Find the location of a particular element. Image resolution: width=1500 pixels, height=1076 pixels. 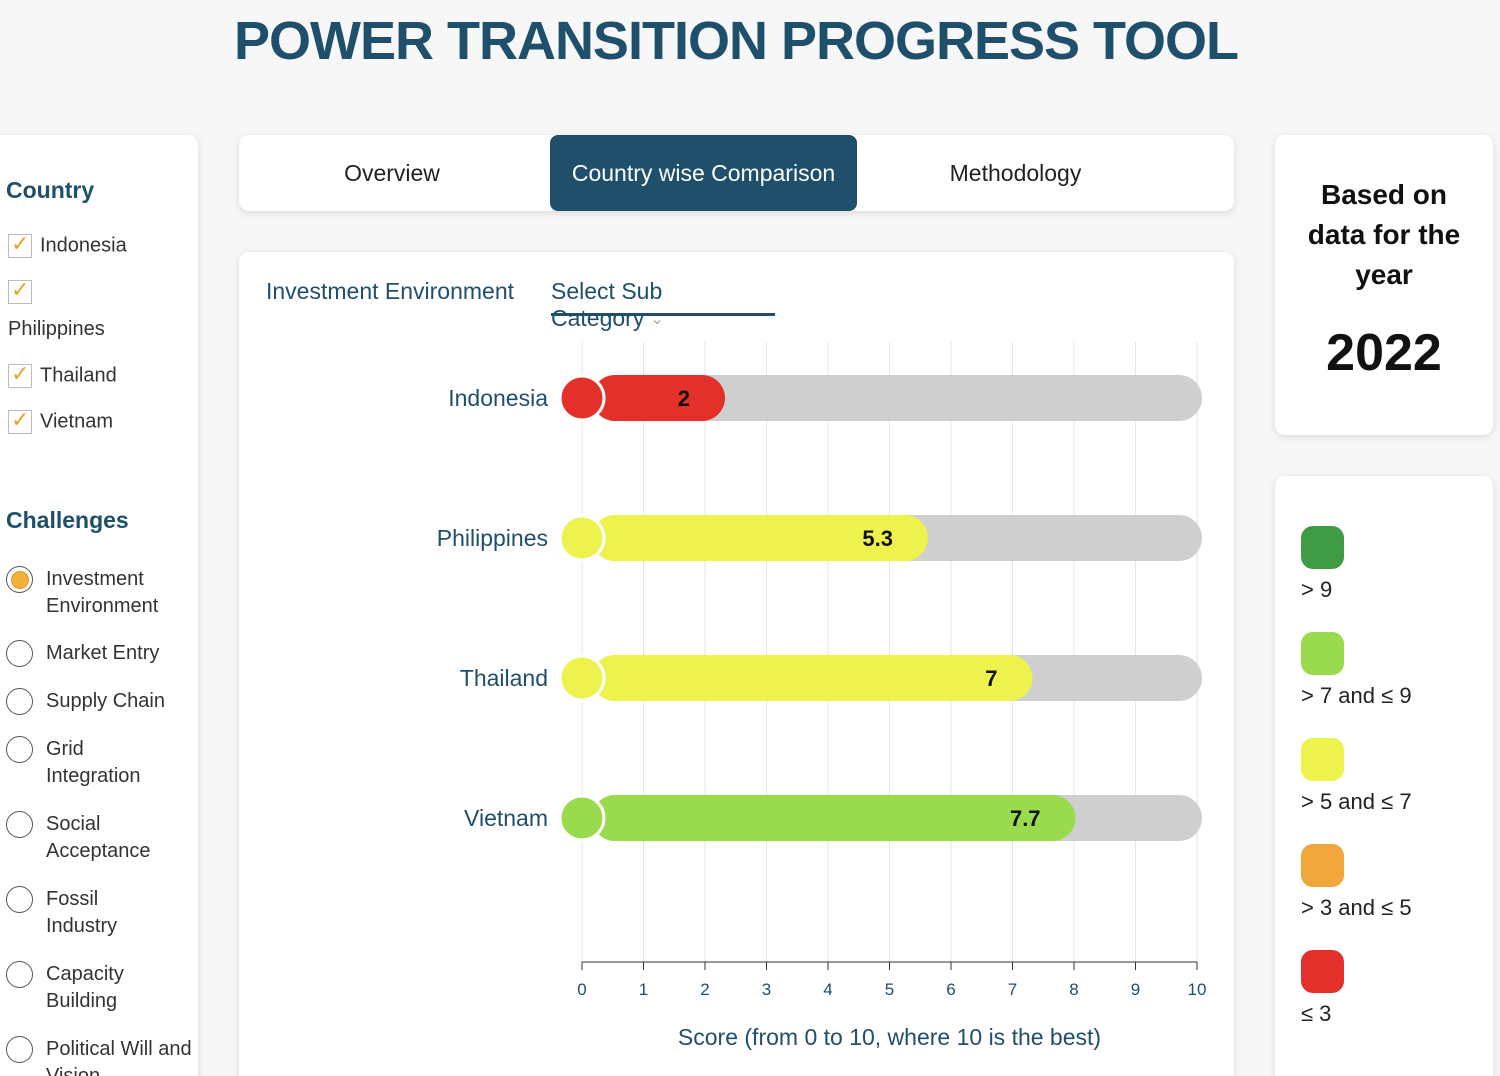

year-caption: Based on data for the year is located at coordinates (1384, 234).